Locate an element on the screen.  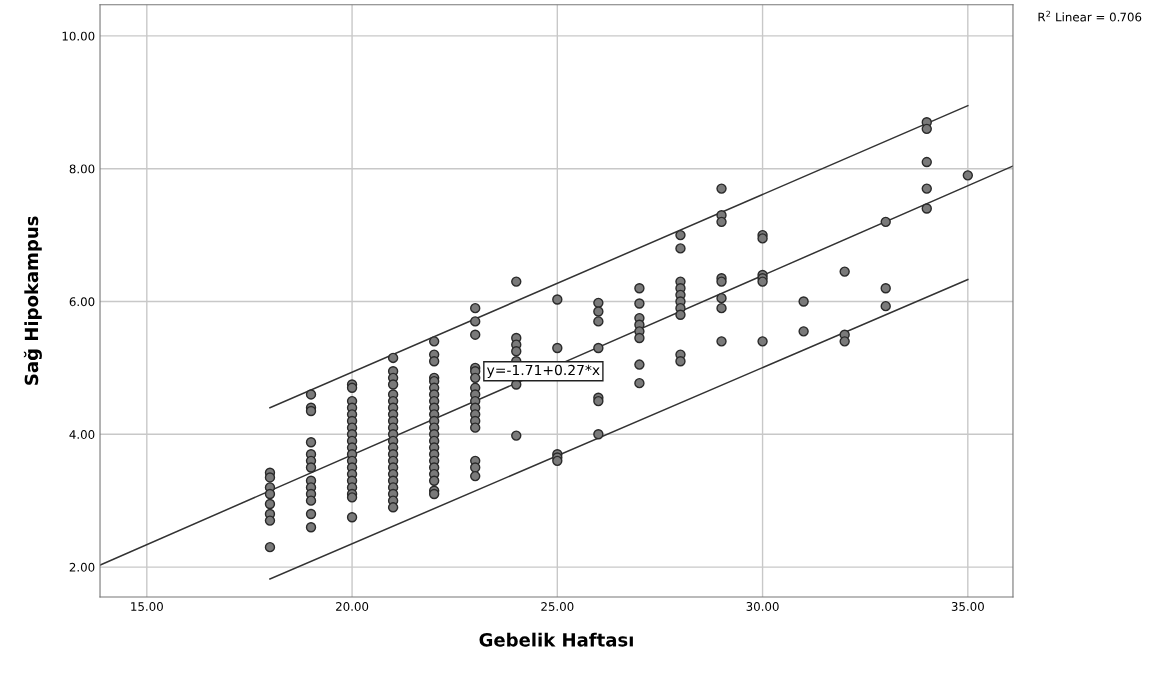
x-tick-label: 25.00 is located at coordinates (557, 606).